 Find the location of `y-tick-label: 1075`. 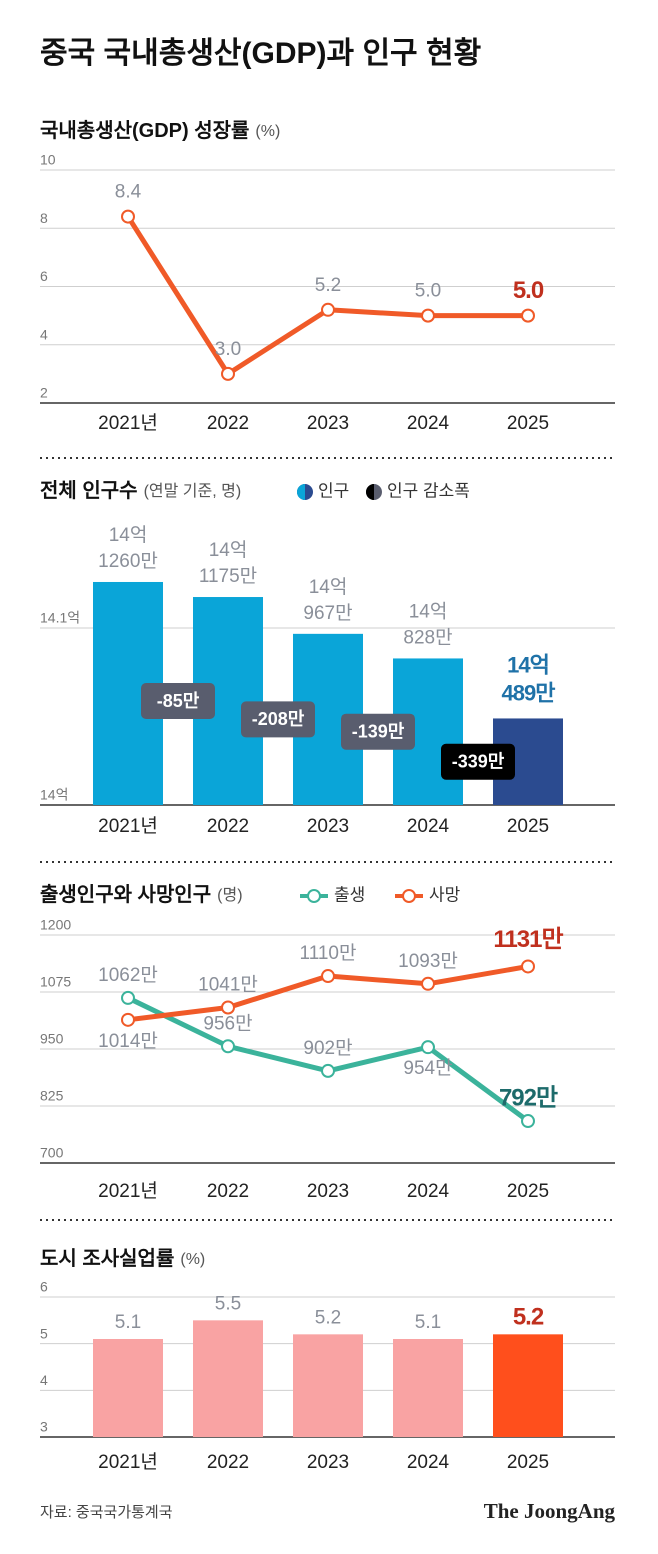

y-tick-label: 1075 is located at coordinates (55, 982).